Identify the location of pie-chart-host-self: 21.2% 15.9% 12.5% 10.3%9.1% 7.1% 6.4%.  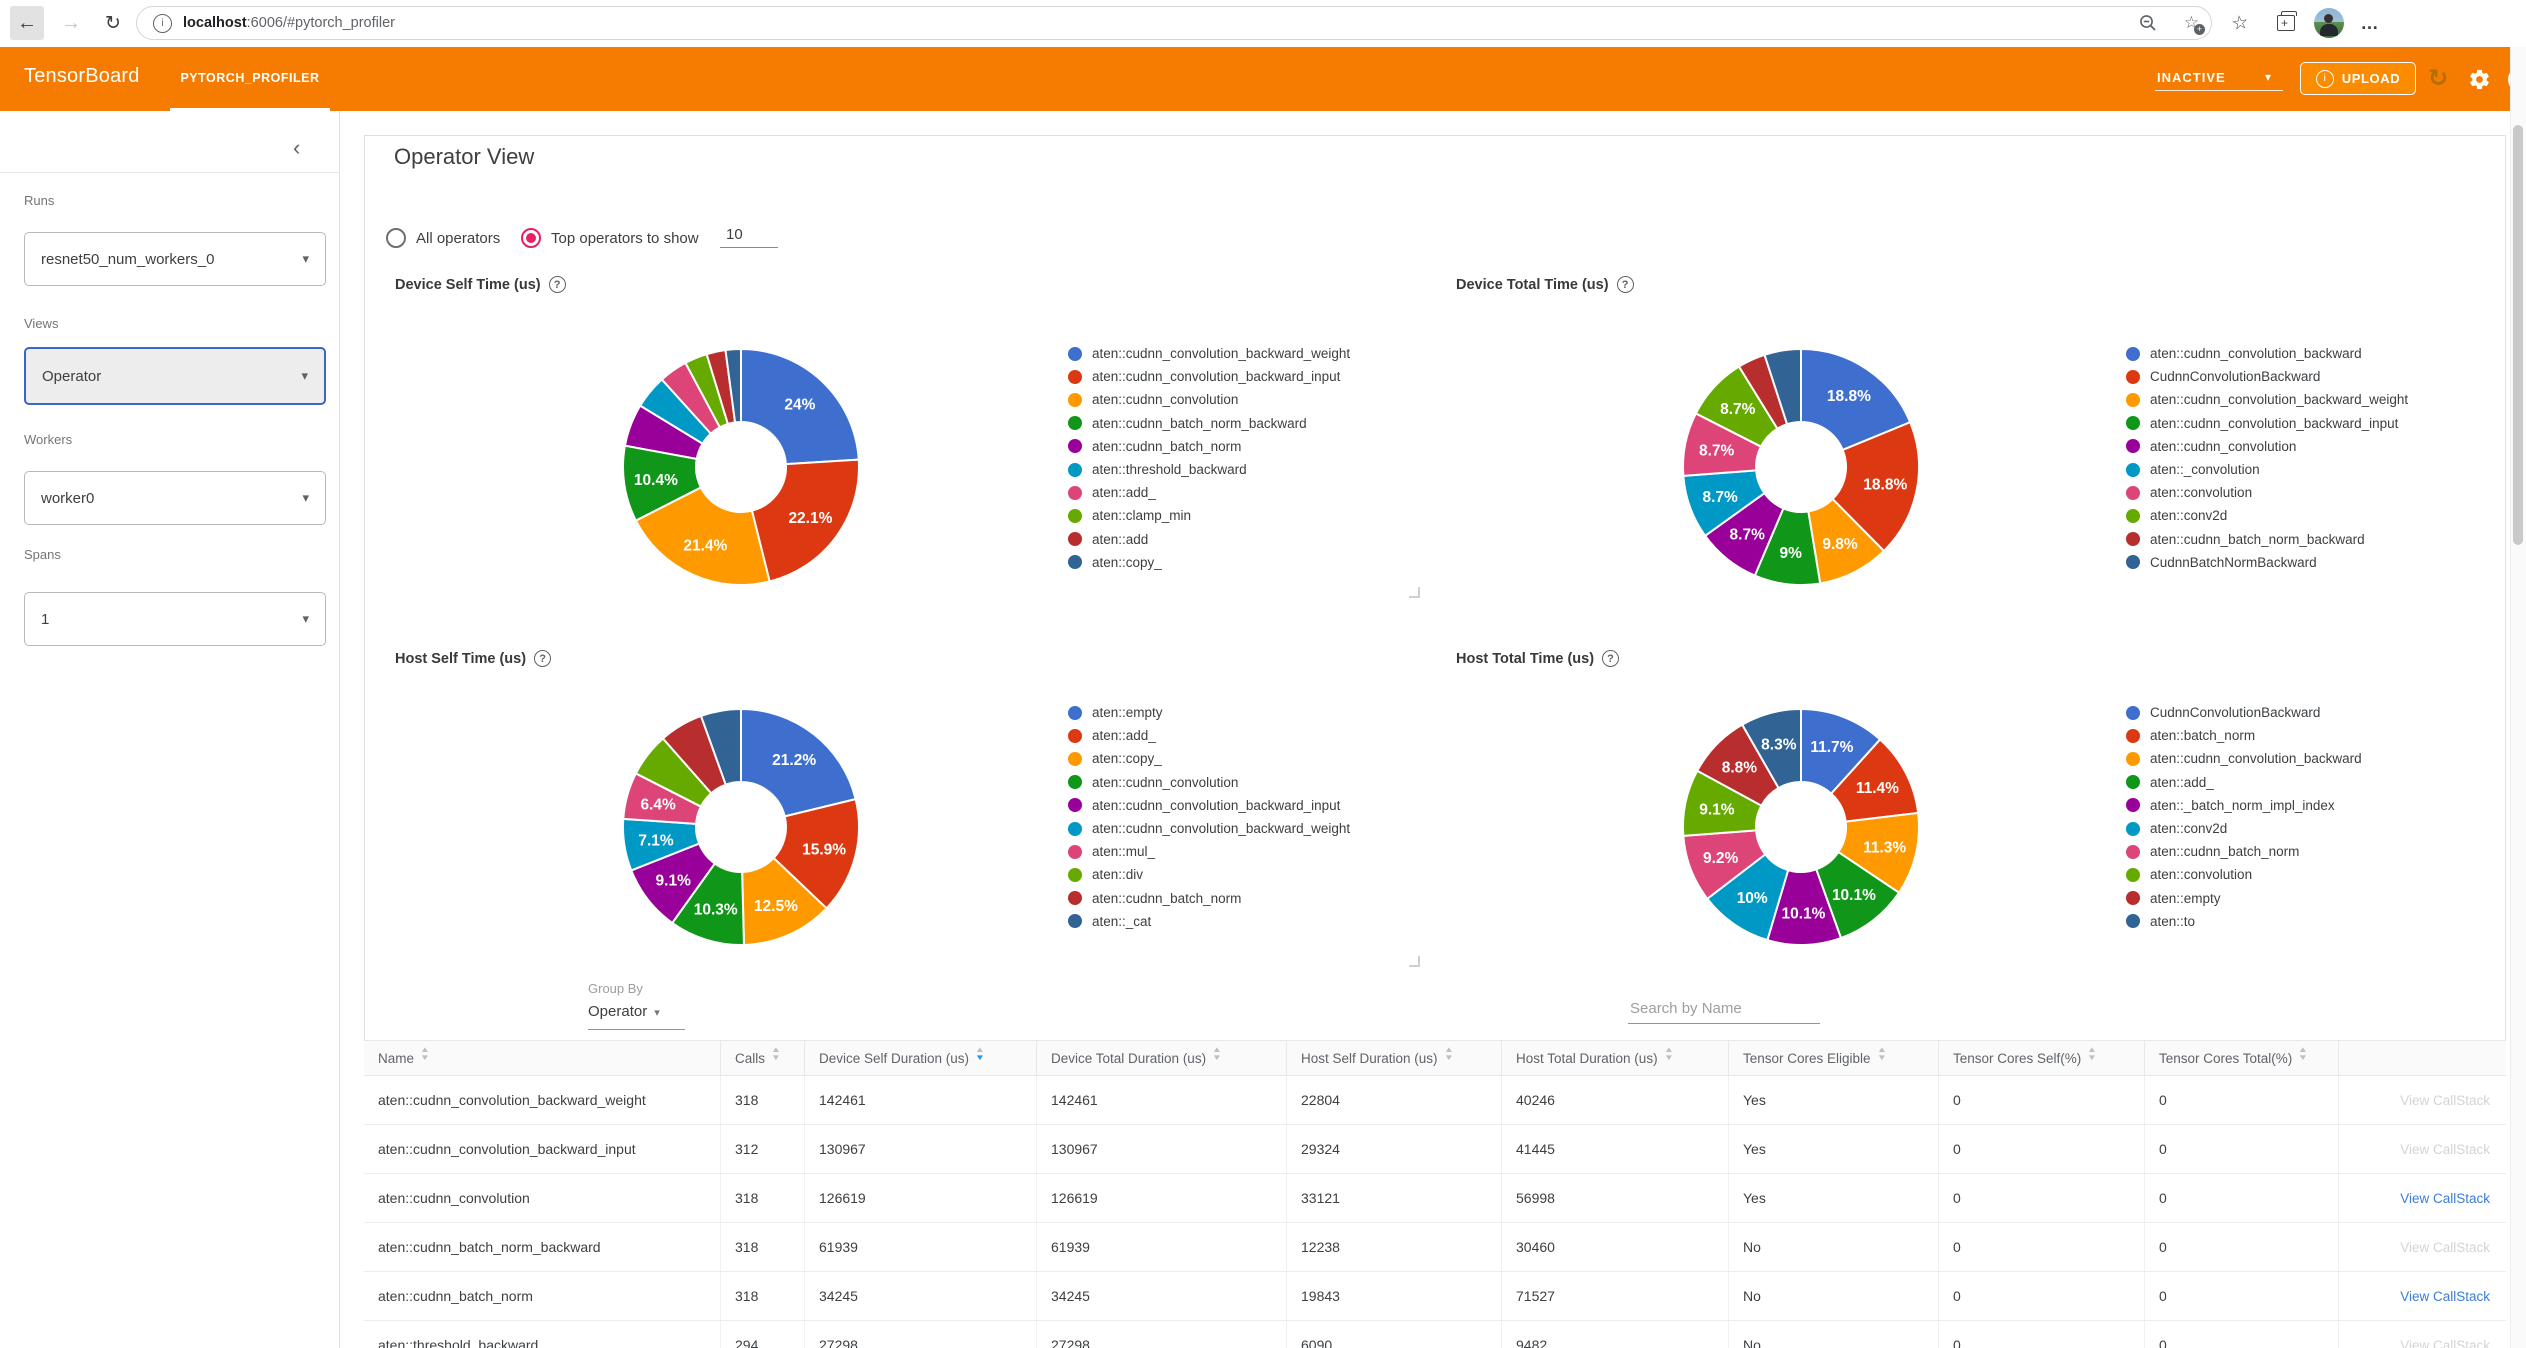
(741, 827).